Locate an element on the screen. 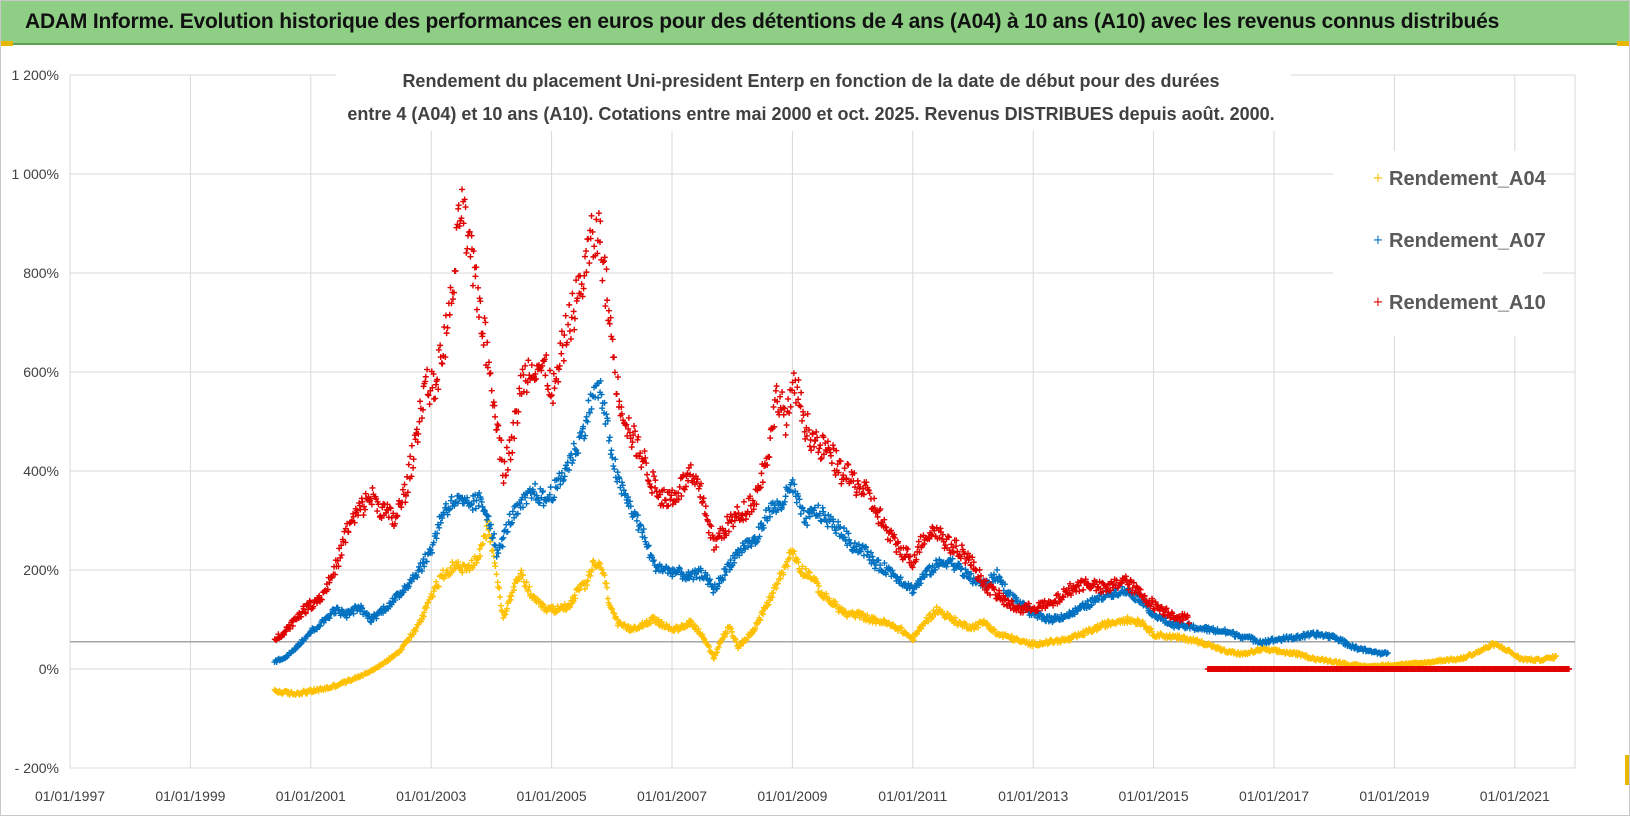 The width and height of the screenshot is (1630, 816). corner-mark-left is located at coordinates (7, 43).